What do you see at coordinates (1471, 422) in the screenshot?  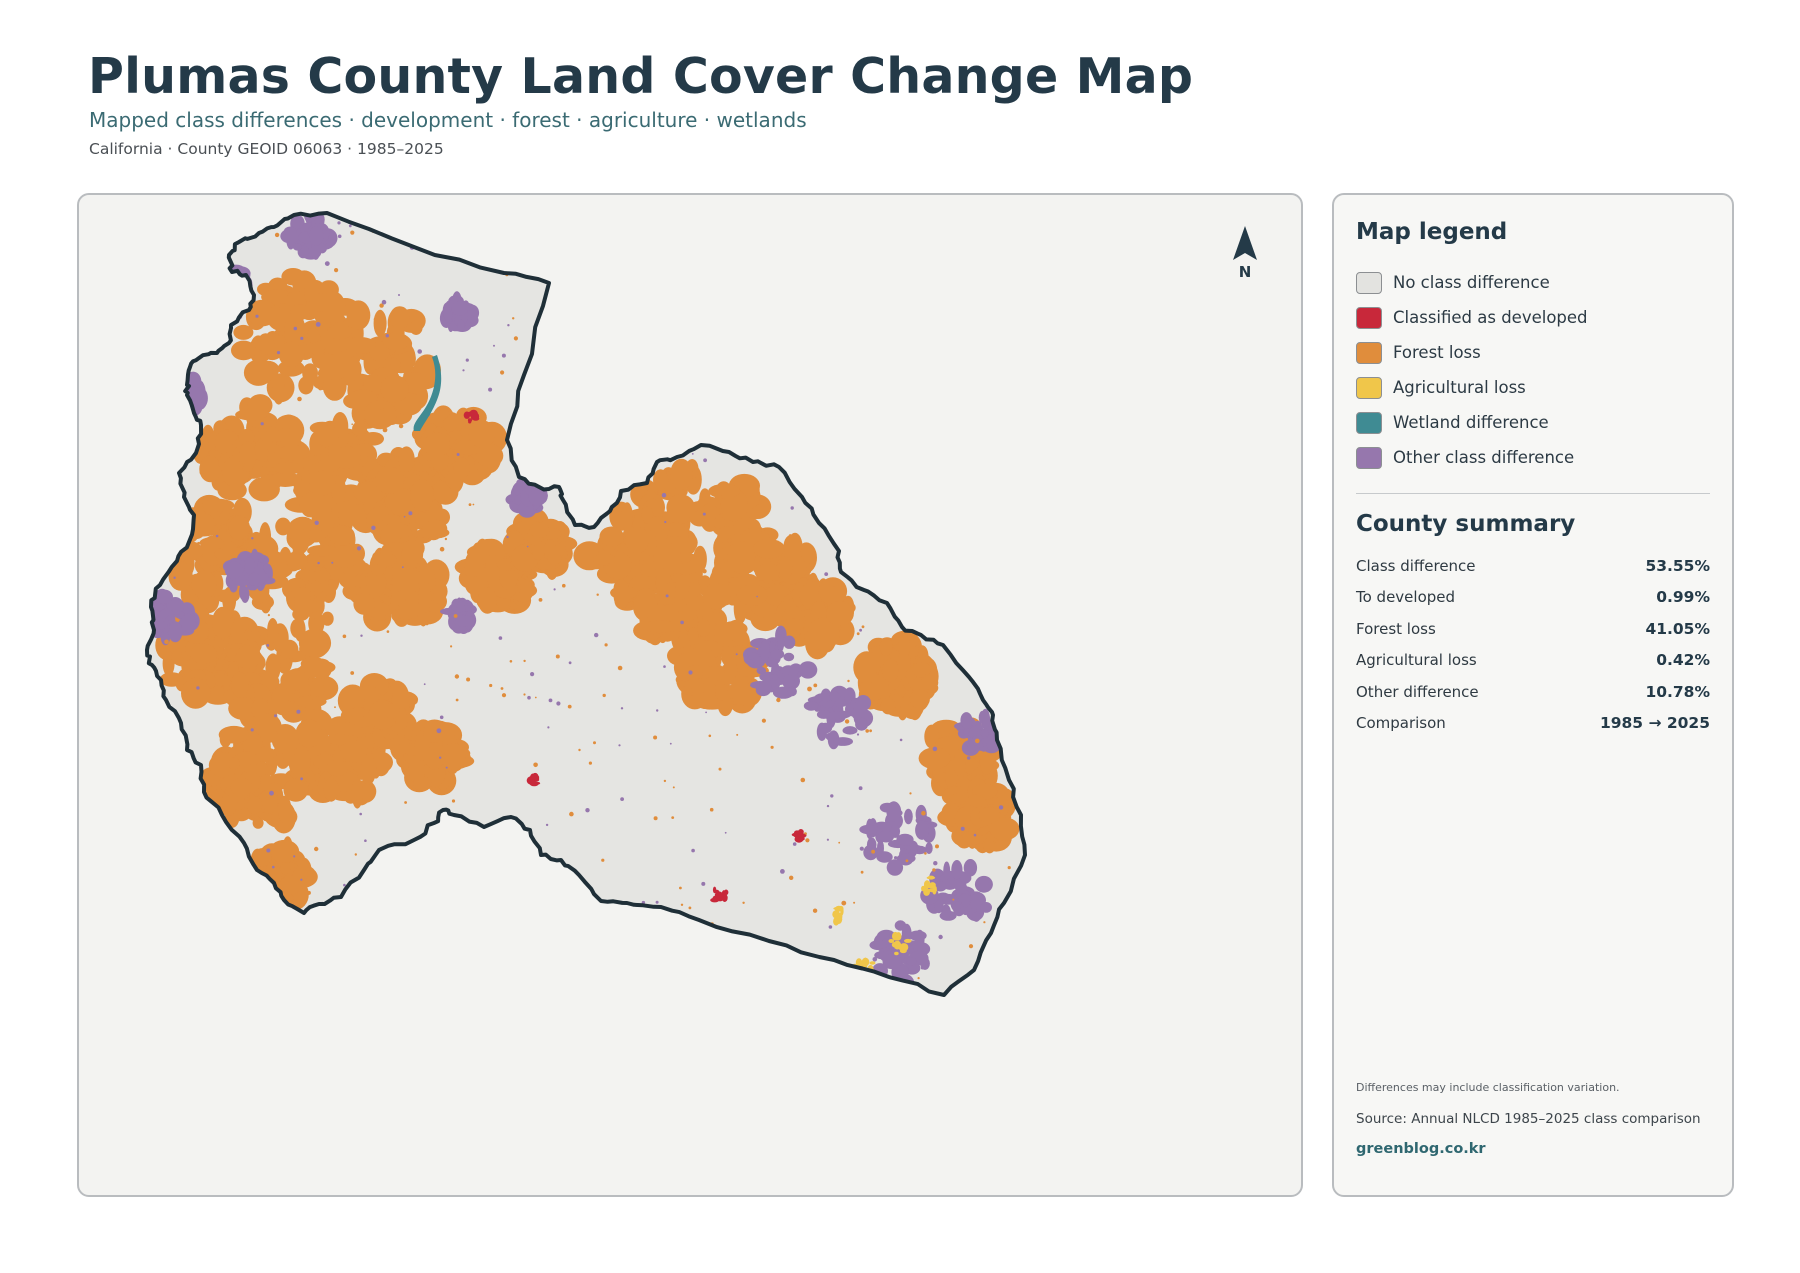 I see `legend-label: Wetland difference` at bounding box center [1471, 422].